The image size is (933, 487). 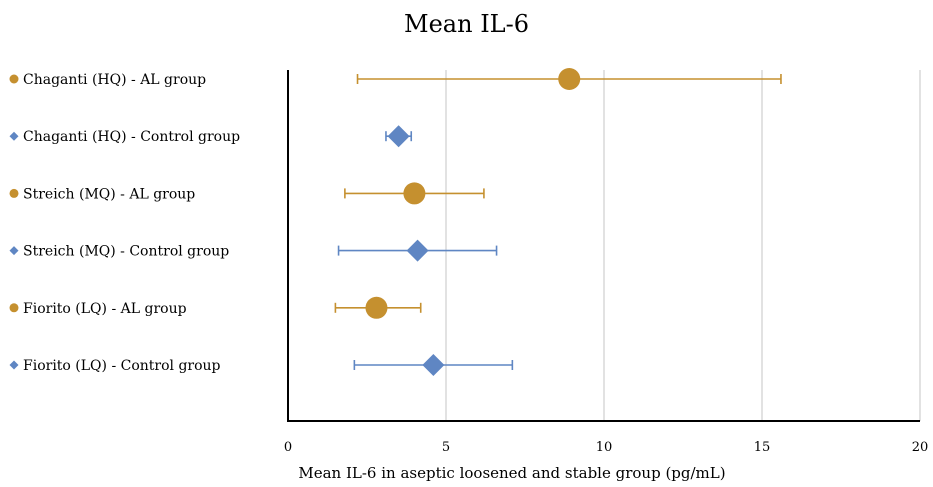 What do you see at coordinates (920, 447) in the screenshot?
I see `x-tick-label: 20` at bounding box center [920, 447].